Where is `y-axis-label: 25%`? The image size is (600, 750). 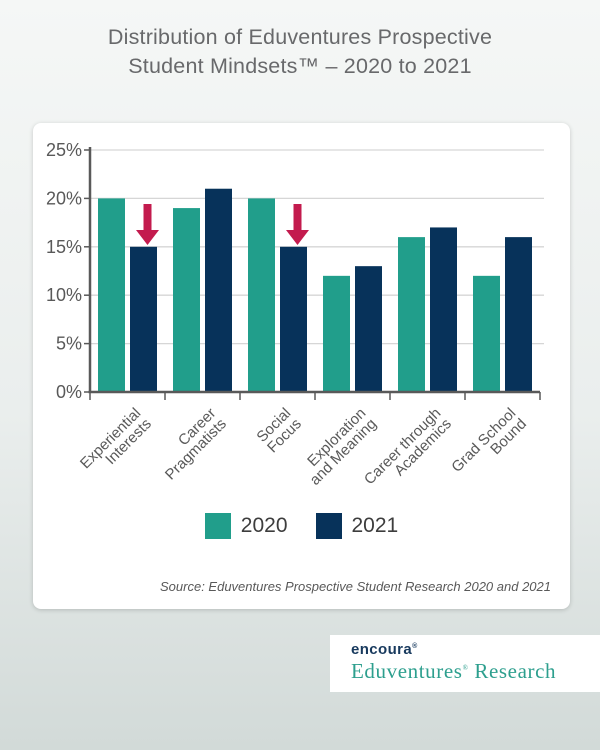 y-axis-label: 25% is located at coordinates (64, 150).